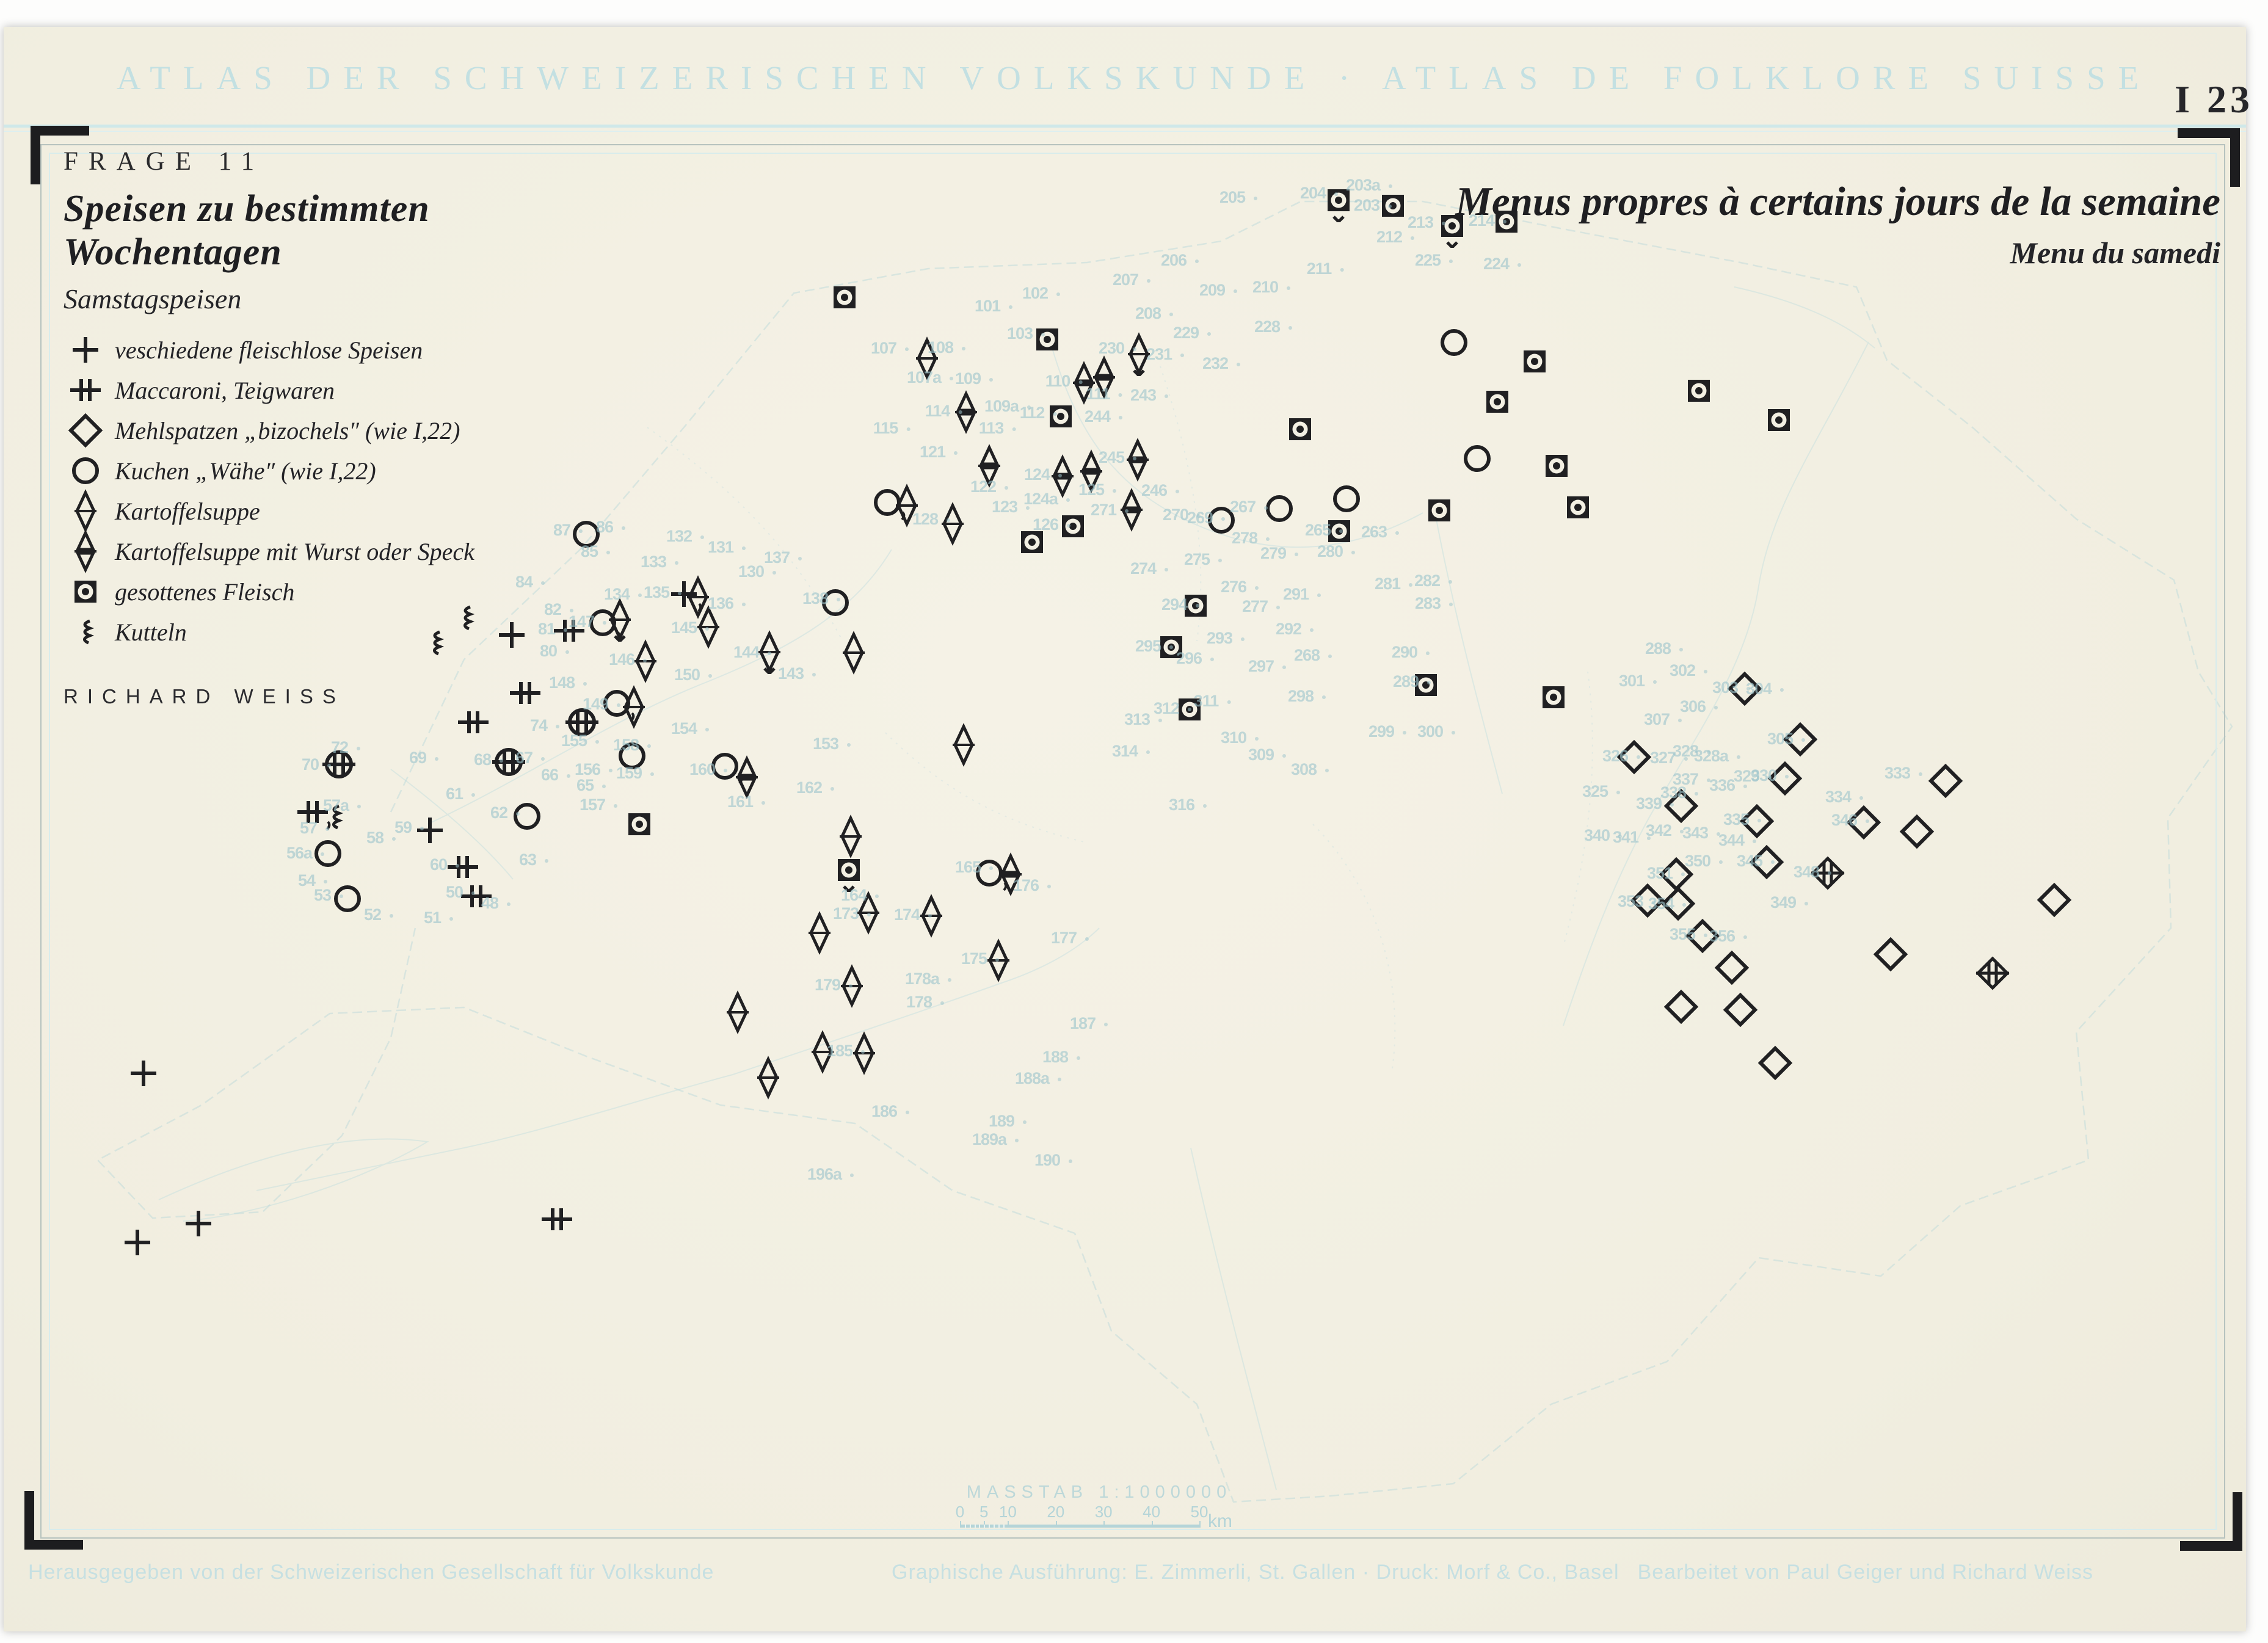  Describe the element at coordinates (1666, 873) in the screenshot. I see `location-number: 351` at that location.